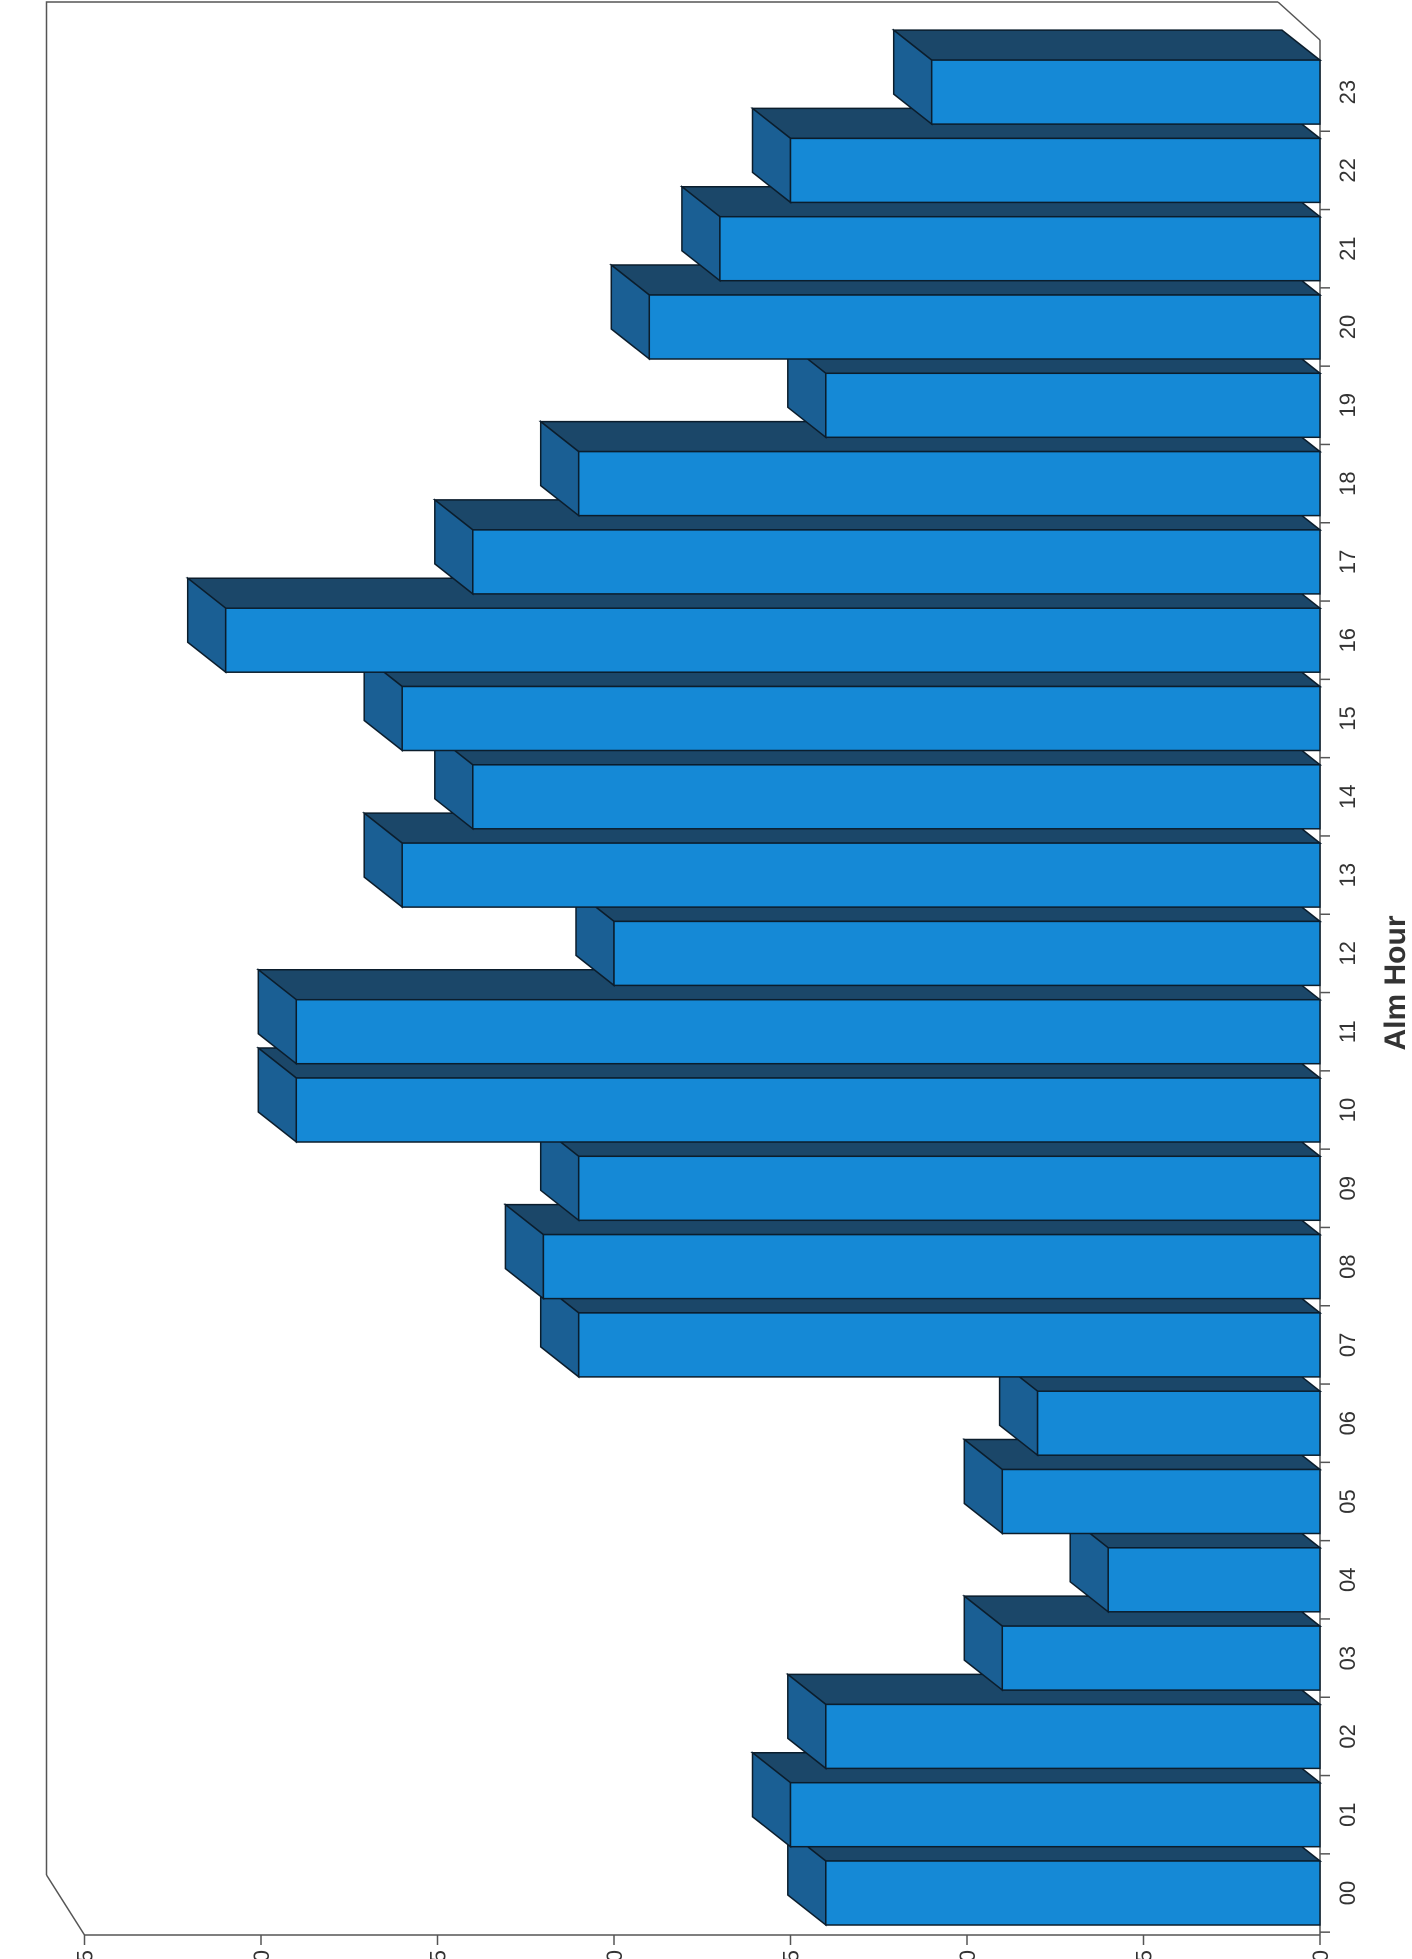  What do you see at coordinates (1347, 875) in the screenshot?
I see `category-label: 13` at bounding box center [1347, 875].